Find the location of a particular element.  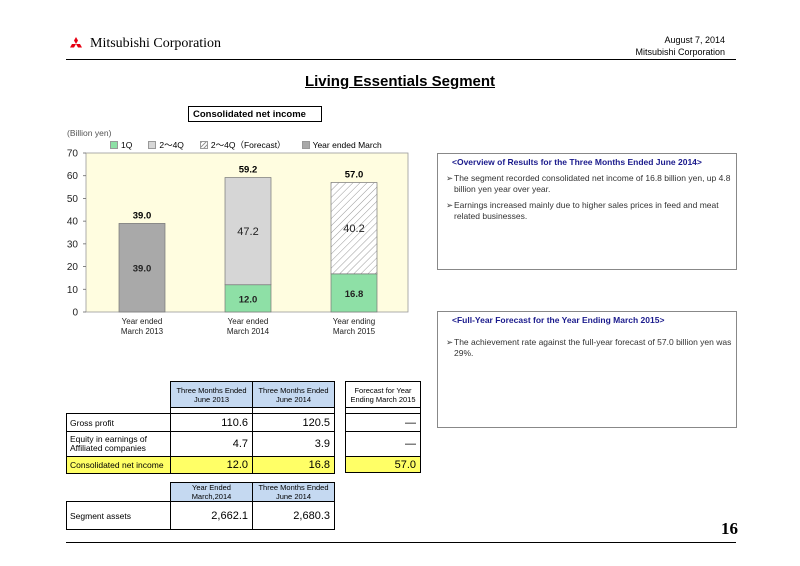

bar-data-label: 39.0 is located at coordinates (142, 269).